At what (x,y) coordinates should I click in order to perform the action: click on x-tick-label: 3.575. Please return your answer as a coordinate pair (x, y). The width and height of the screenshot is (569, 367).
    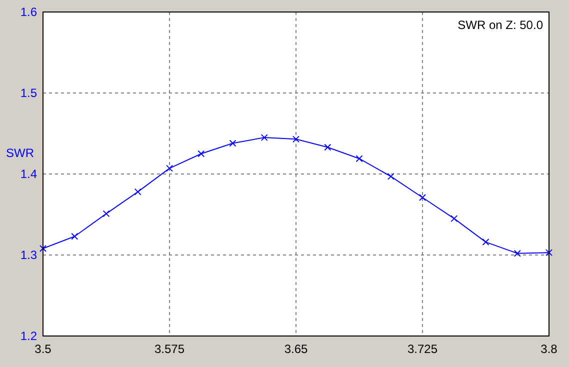
    Looking at the image, I should click on (169, 349).